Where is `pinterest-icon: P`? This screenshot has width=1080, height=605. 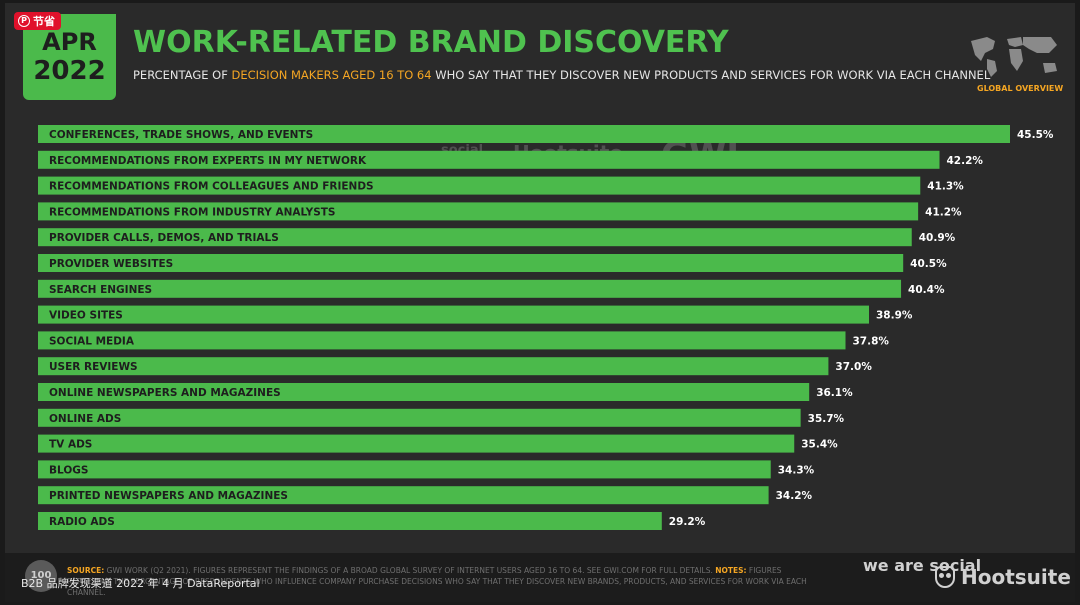
pinterest-icon: P is located at coordinates (24, 21).